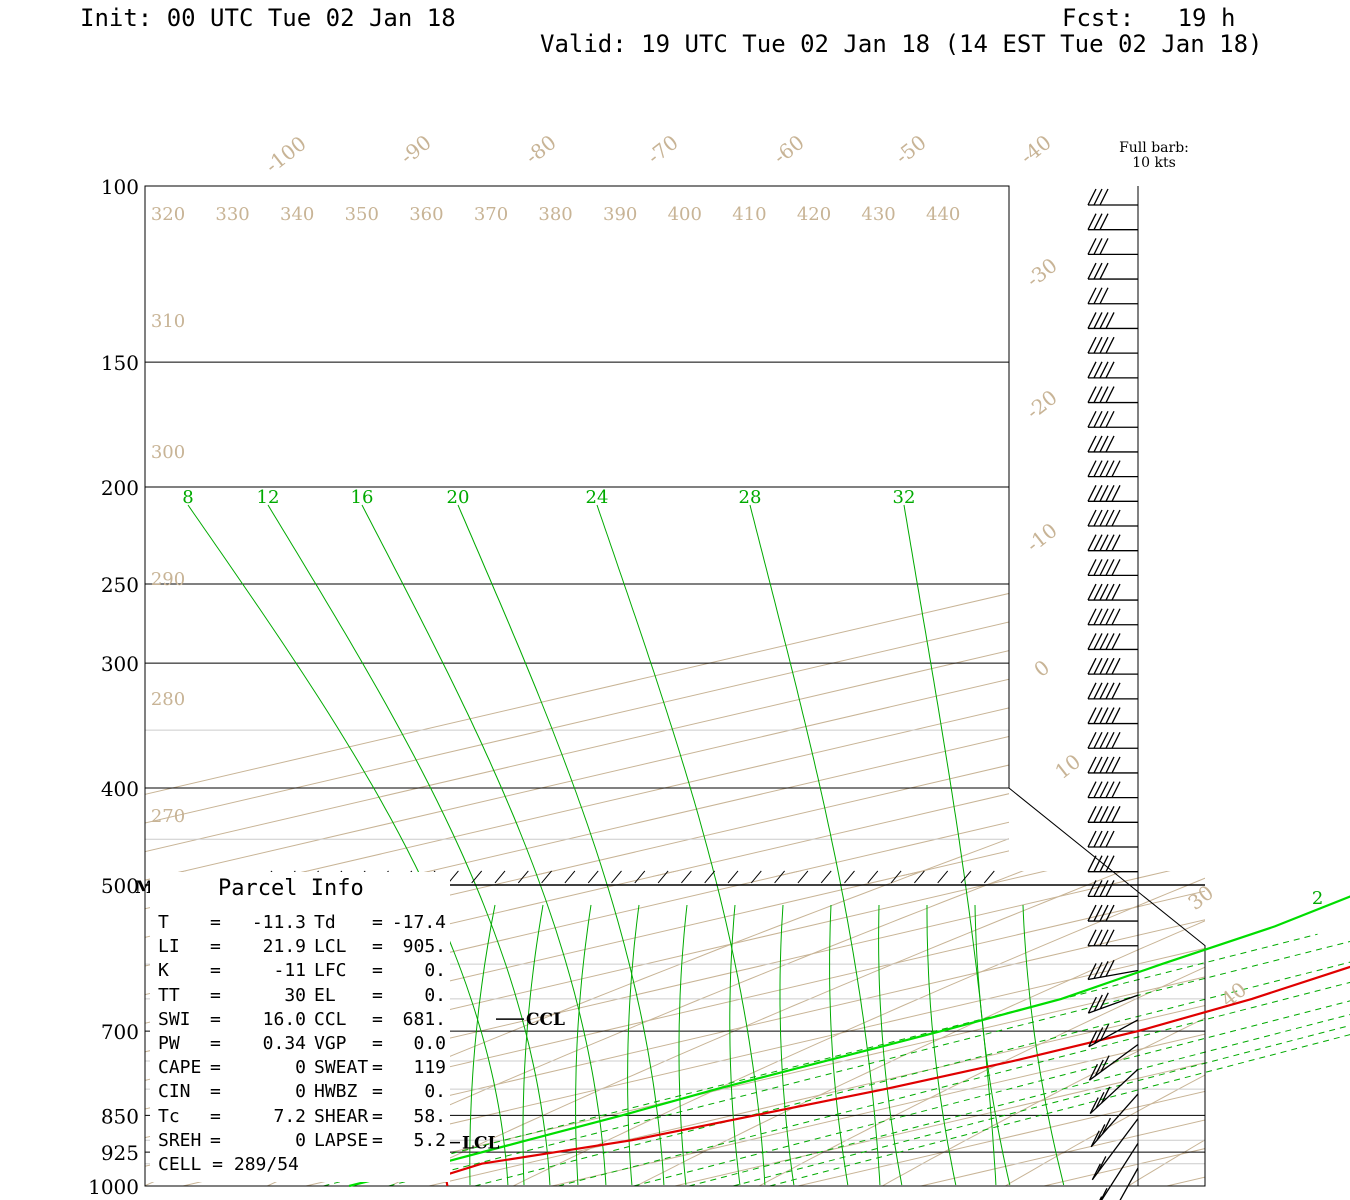 The height and width of the screenshot is (1200, 1350). What do you see at coordinates (168, 816) in the screenshot?
I see `dry-adiabat-label: 270` at bounding box center [168, 816].